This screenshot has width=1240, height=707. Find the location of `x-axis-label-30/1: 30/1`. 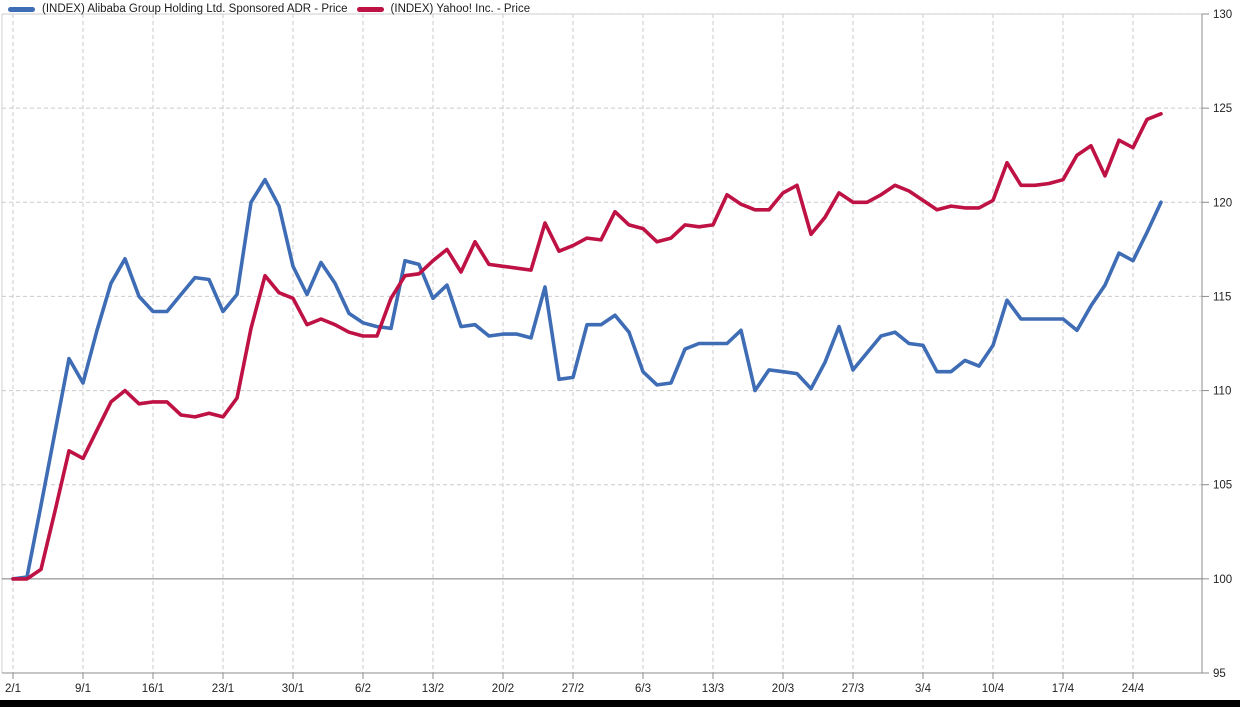

x-axis-label-30/1: 30/1 is located at coordinates (293, 689).